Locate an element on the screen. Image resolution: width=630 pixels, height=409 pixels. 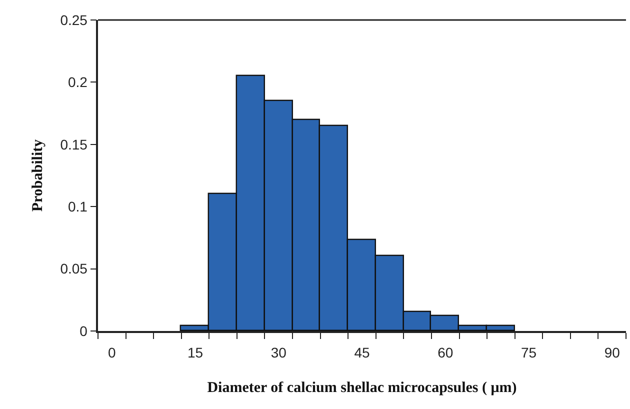
y-tick-label: 0.1 is located at coordinates (78, 206).